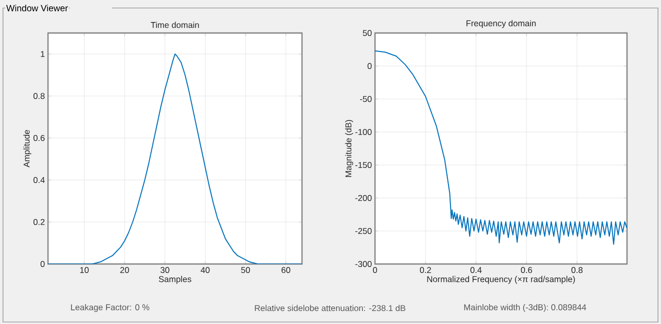 The image size is (661, 324). I want to click on x-tick-label: 10, so click(84, 270).